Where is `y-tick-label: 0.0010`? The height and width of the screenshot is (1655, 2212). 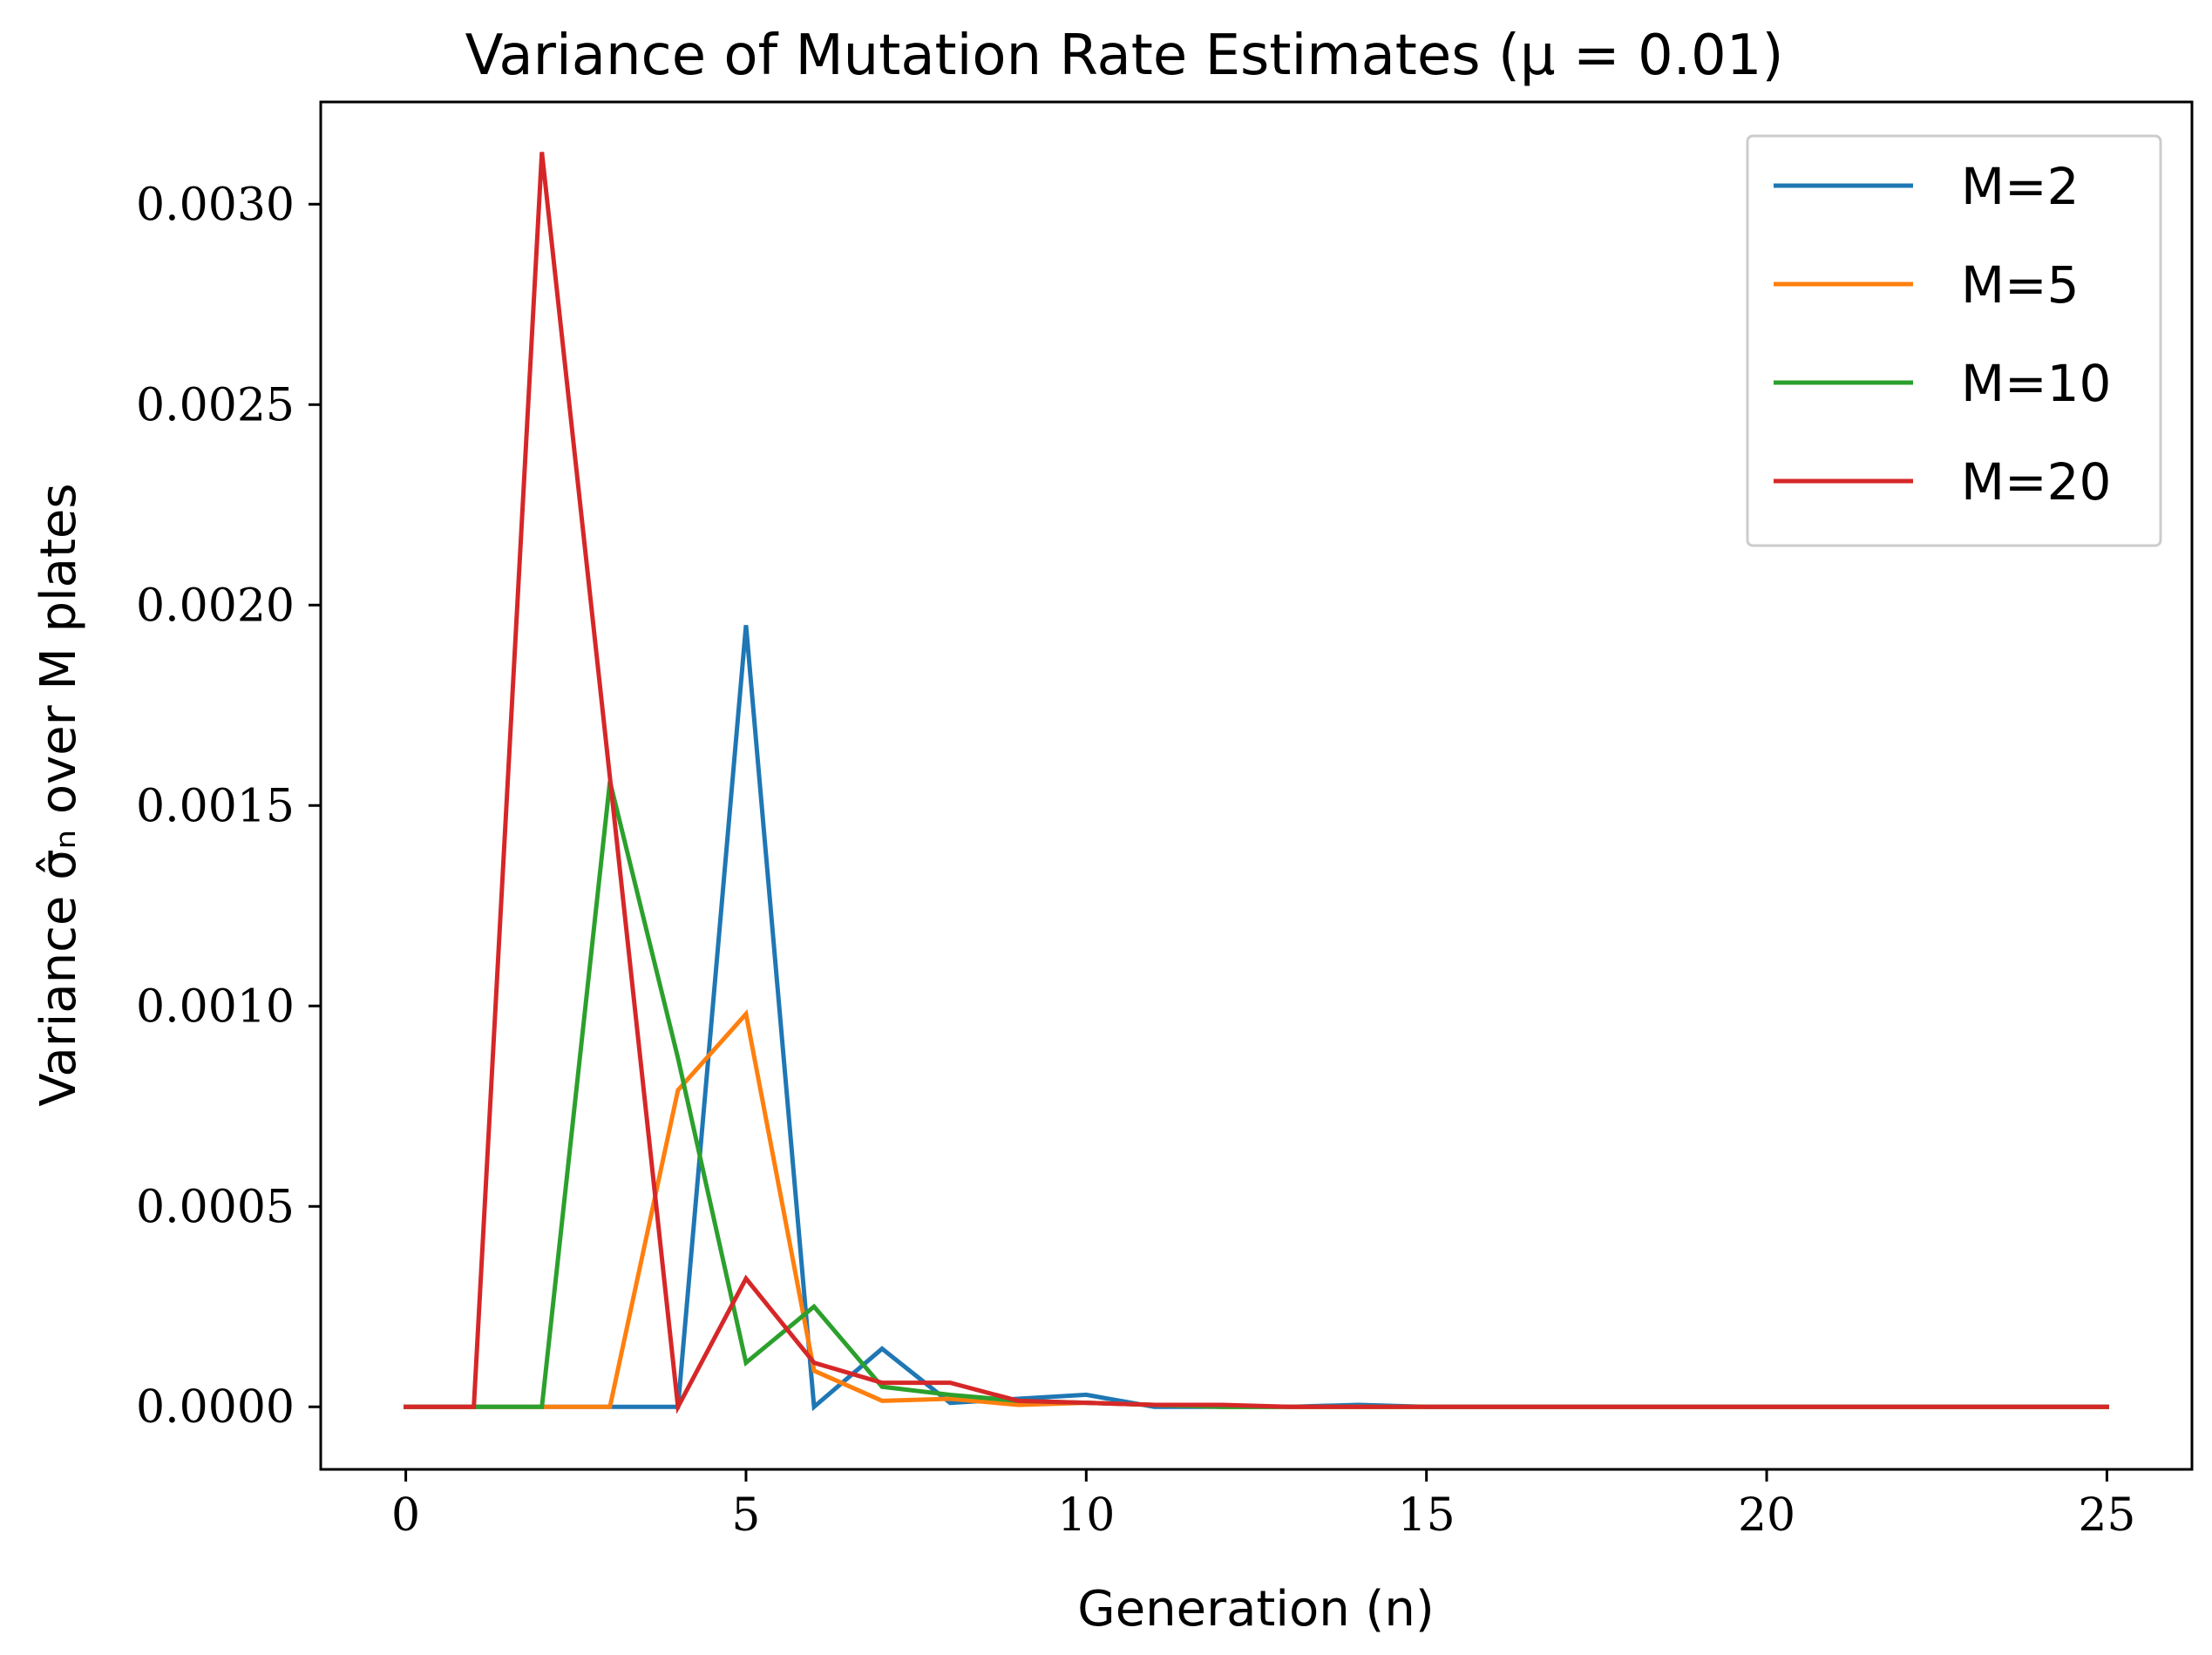
y-tick-label: 0.0010 is located at coordinates (215, 1006).